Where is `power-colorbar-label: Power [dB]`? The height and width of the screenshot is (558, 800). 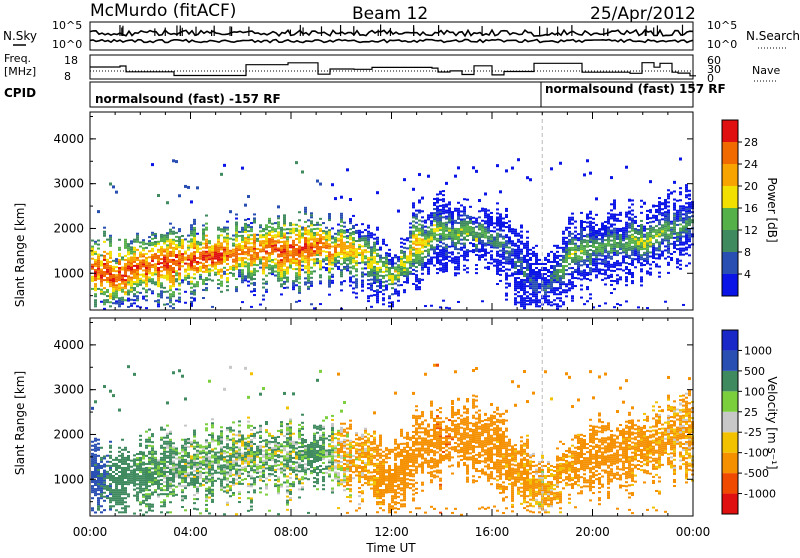
power-colorbar-label: Power [dB] is located at coordinates (772, 209).